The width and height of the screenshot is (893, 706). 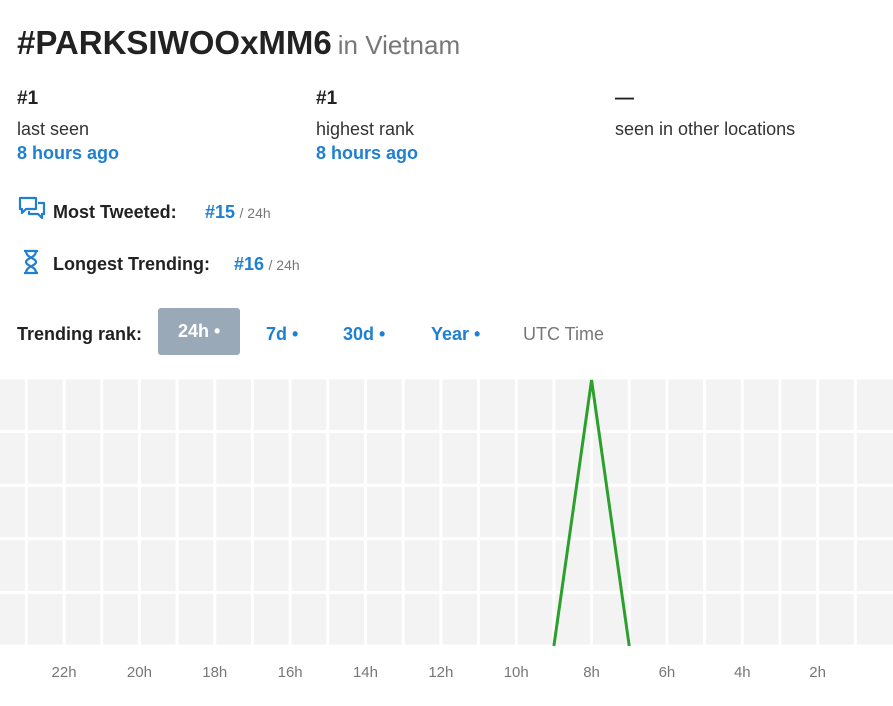 I want to click on x-tick-label: 10h, so click(x=516, y=672).